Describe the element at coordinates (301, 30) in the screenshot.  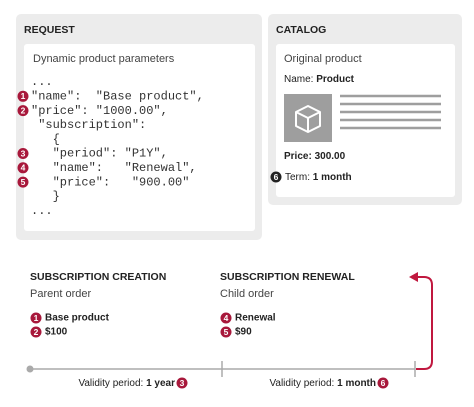
I see `catalog-title: CATALOG` at that location.